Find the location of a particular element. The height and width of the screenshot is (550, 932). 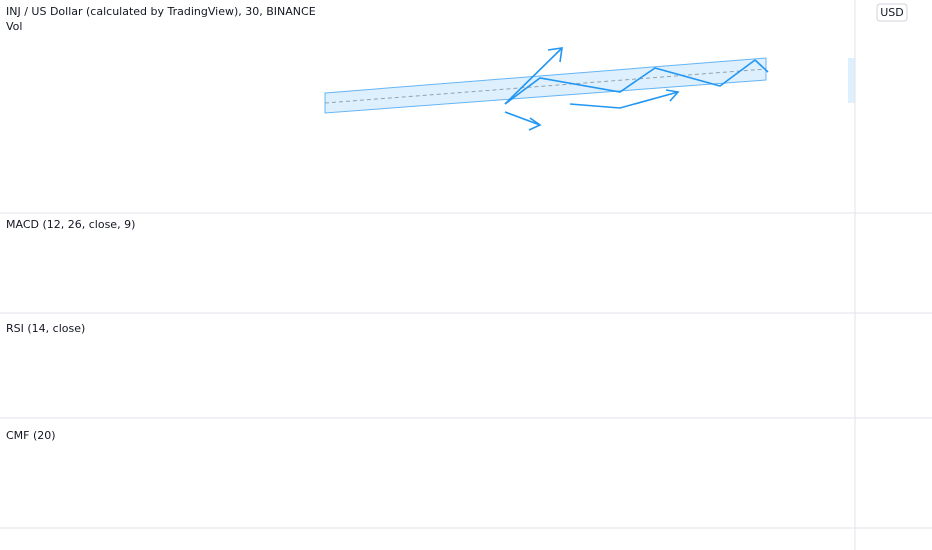

currency-badge is located at coordinates (892, 12).